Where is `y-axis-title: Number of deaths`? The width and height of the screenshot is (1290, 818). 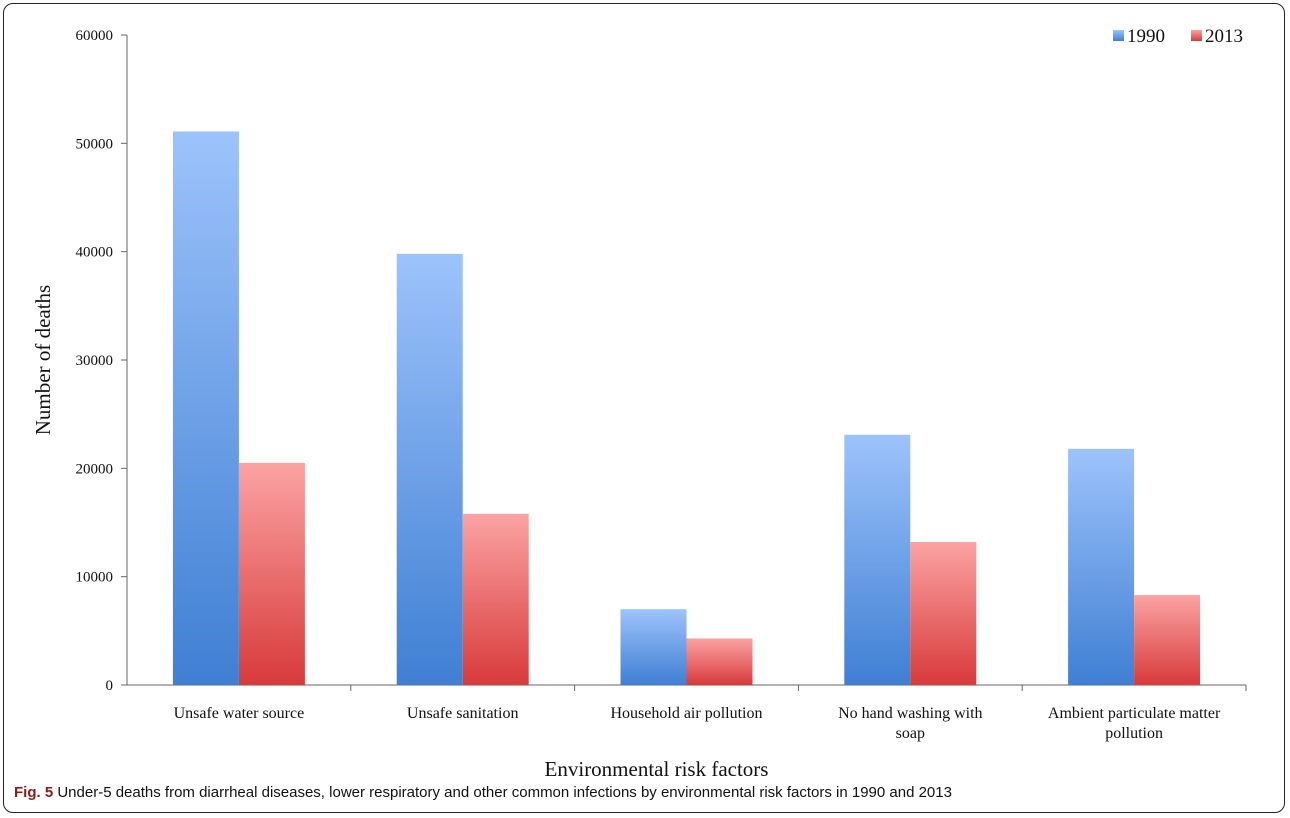 y-axis-title: Number of deaths is located at coordinates (43, 360).